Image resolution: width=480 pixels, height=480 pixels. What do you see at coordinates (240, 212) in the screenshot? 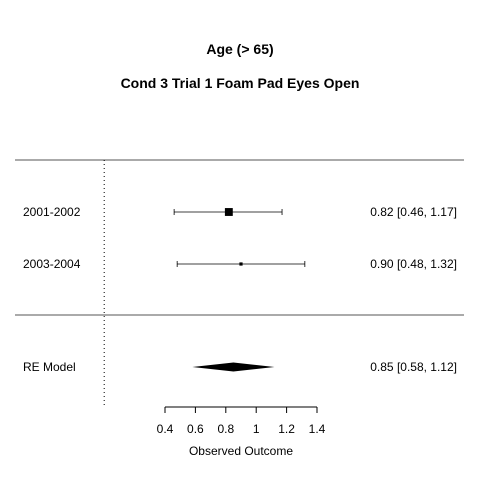
I see `study-row: 2001-2002 0.82 [0.46, 1.17]` at bounding box center [240, 212].